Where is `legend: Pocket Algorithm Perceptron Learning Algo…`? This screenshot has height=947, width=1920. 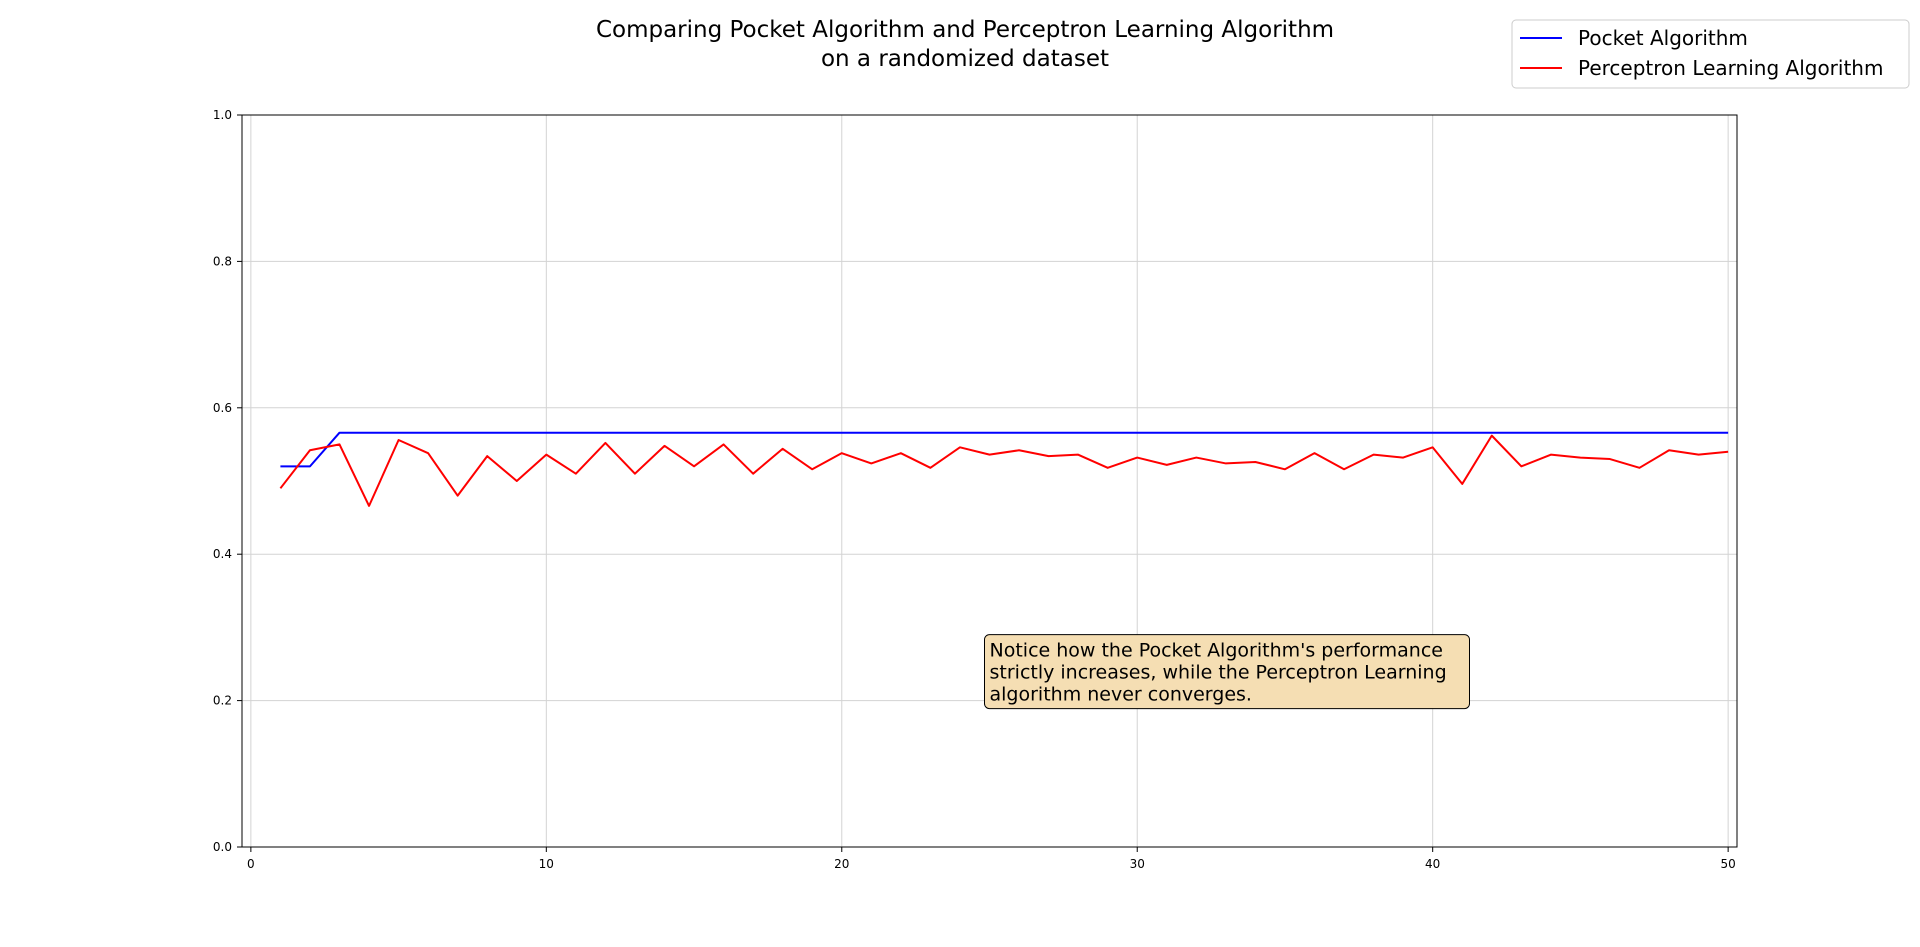
legend: Pocket Algorithm Perceptron Learning Algo… is located at coordinates (1710, 54).